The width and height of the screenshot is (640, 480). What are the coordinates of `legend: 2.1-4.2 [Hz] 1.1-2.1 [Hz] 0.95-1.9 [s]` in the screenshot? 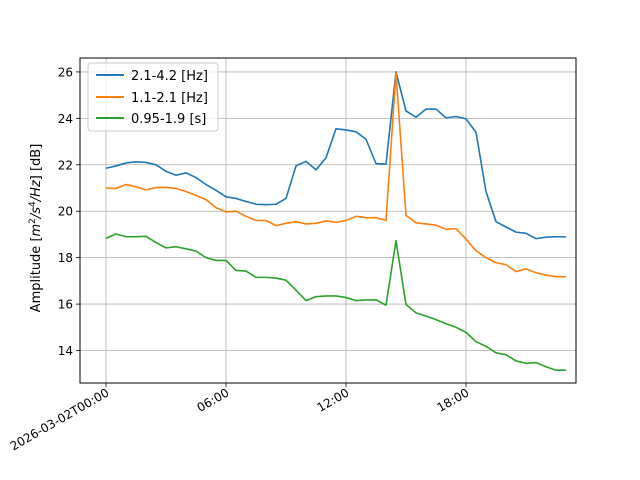 It's located at (153, 97).